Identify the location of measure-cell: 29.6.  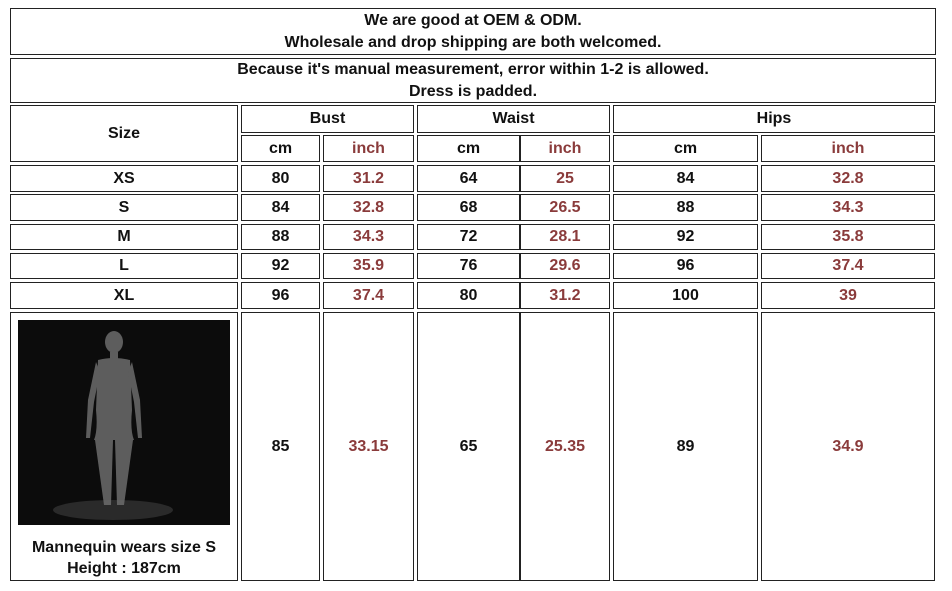
(565, 266).